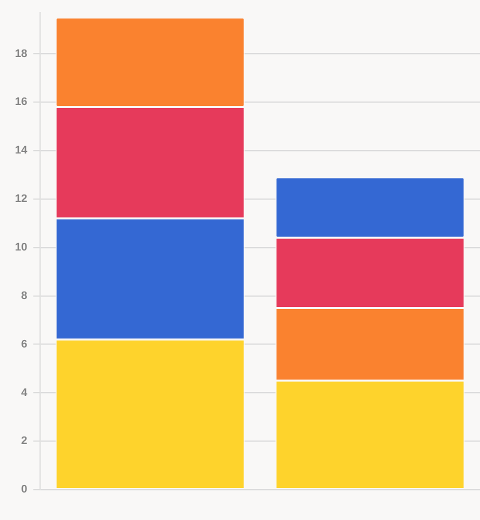 The height and width of the screenshot is (520, 480). What do you see at coordinates (24, 392) in the screenshot?
I see `y-tick-label: 4` at bounding box center [24, 392].